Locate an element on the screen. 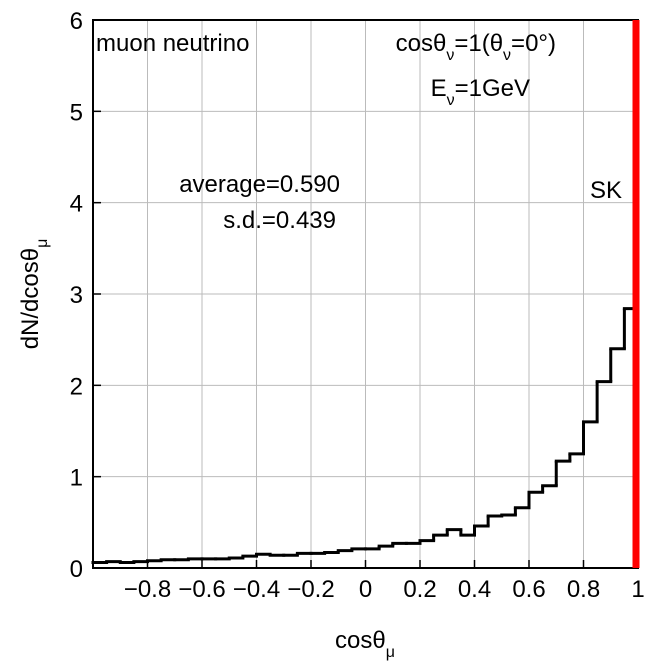 The height and width of the screenshot is (670, 656). x-axis-label: cosθμ is located at coordinates (365, 644).